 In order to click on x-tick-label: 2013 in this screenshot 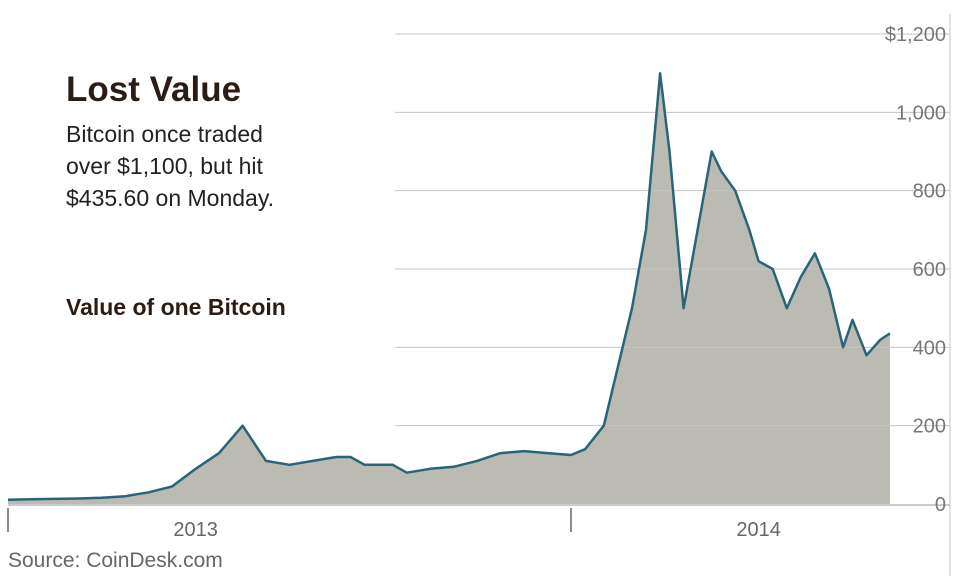, I will do `click(195, 530)`.